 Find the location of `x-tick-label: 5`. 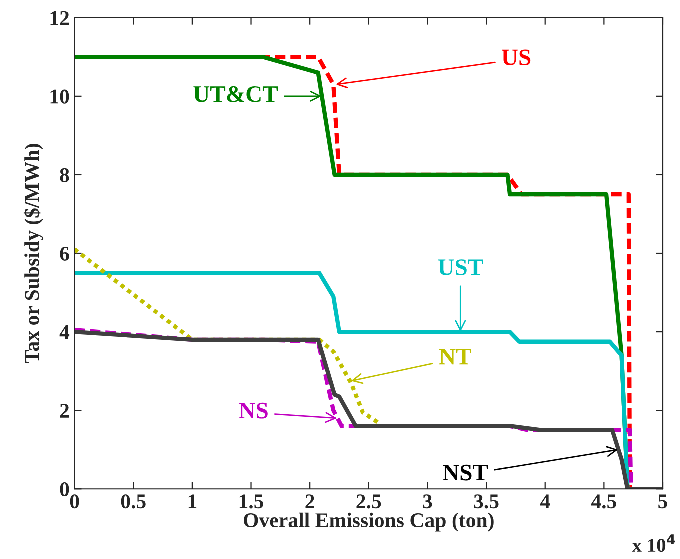

x-tick-label: 5 is located at coordinates (663, 501).